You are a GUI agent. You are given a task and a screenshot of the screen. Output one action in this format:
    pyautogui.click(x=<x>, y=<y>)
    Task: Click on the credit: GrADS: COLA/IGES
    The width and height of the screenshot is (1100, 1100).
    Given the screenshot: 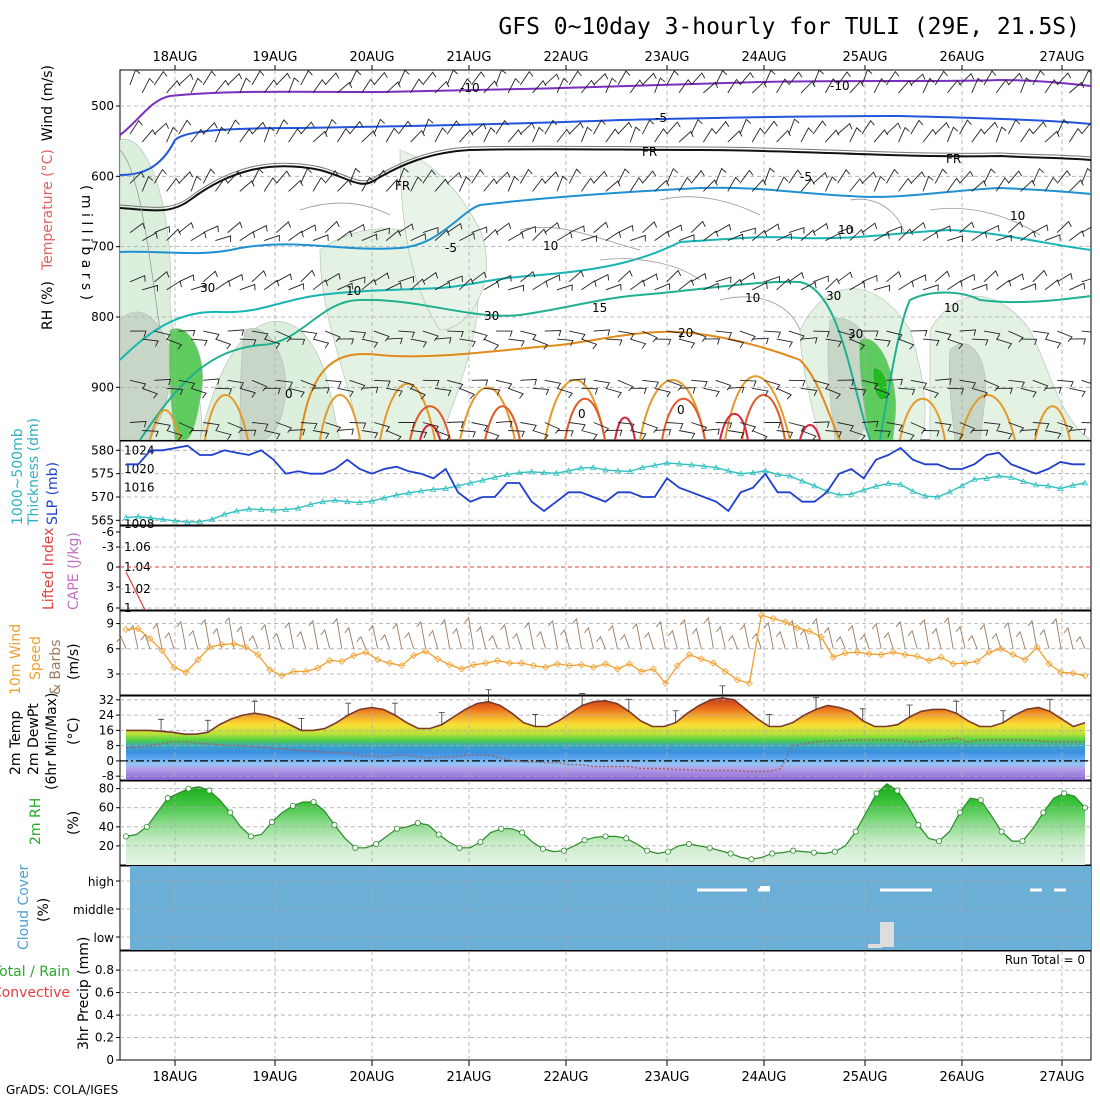 What is the action you would take?
    pyautogui.click(x=62, y=1090)
    